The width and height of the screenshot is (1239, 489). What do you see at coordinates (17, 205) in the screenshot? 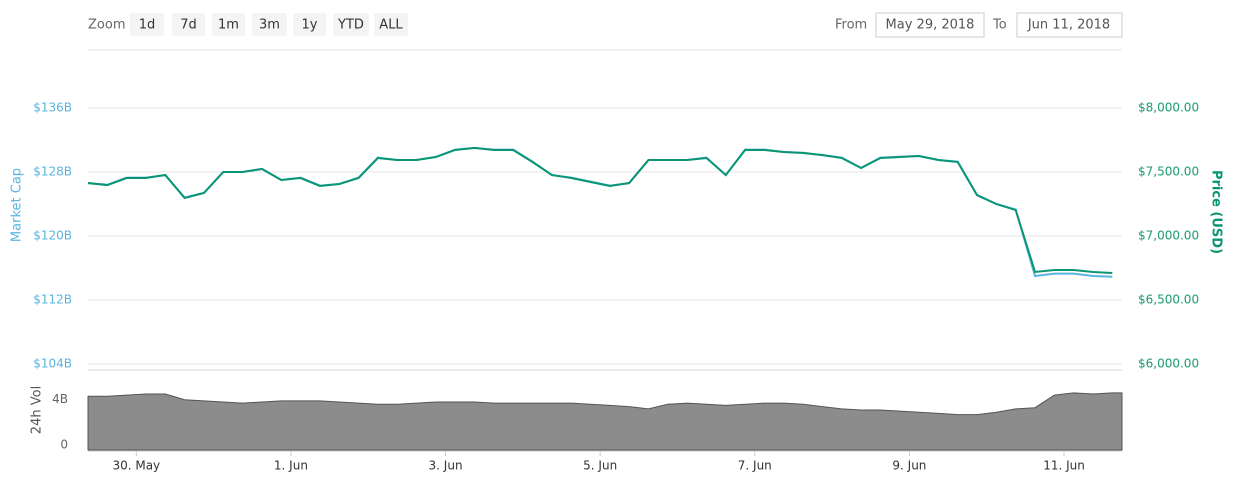
I see `y-axis-title: Market Cap` at bounding box center [17, 205].